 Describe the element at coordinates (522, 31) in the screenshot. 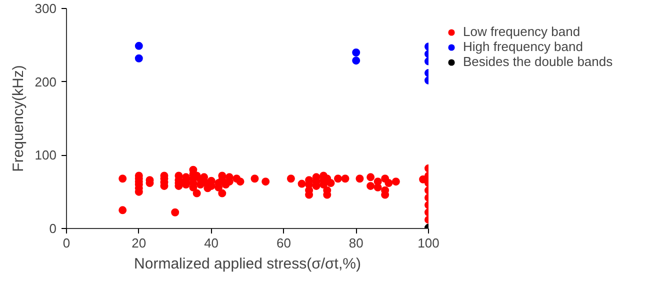

I see `legend-label: Low frequency band` at that location.